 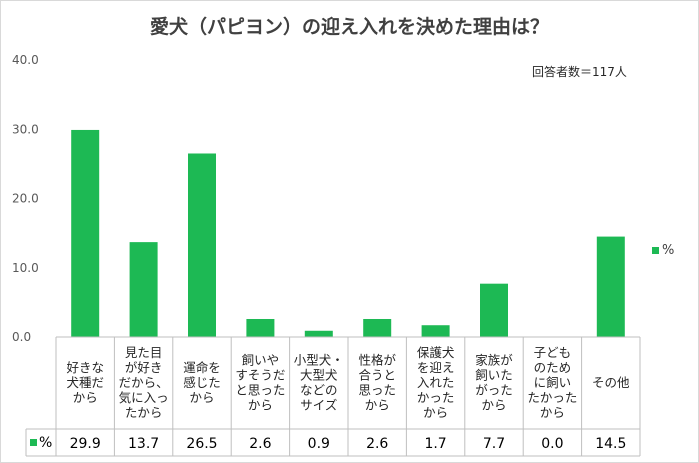 What do you see at coordinates (33, 442) in the screenshot?
I see `table-legend-swatch` at bounding box center [33, 442].